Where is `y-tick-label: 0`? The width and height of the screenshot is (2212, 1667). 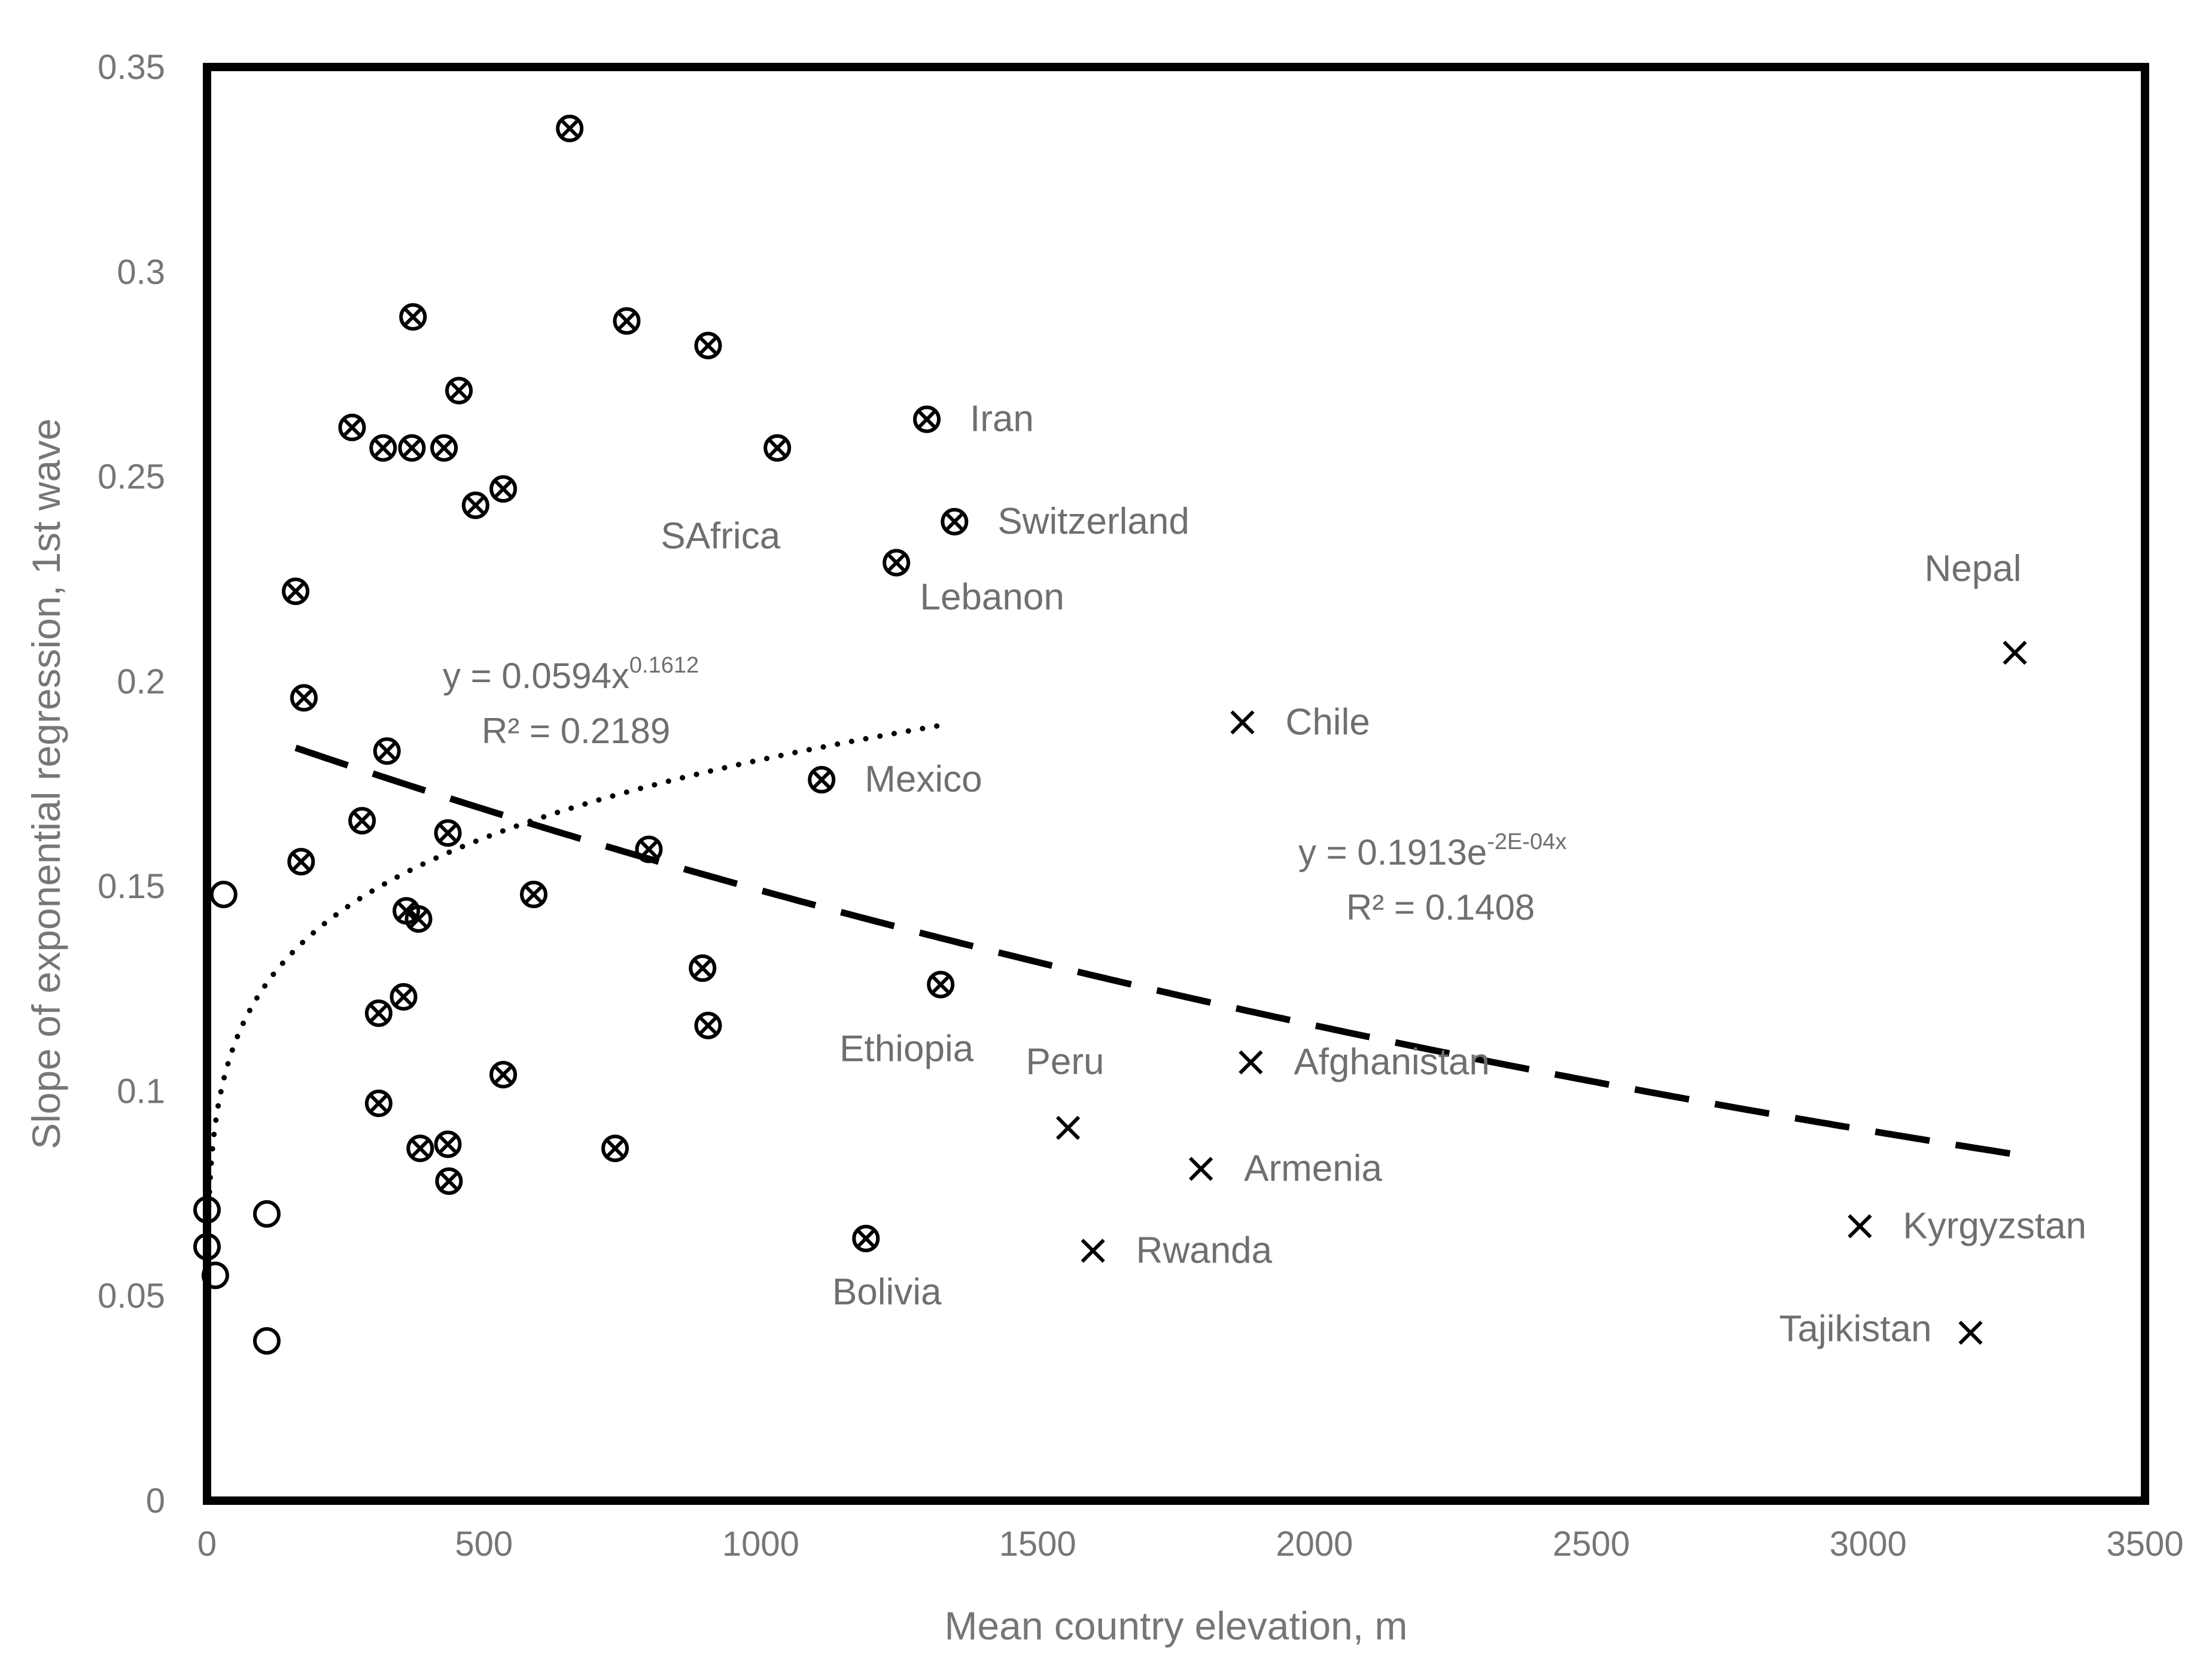 y-tick-label: 0 is located at coordinates (155, 1501).